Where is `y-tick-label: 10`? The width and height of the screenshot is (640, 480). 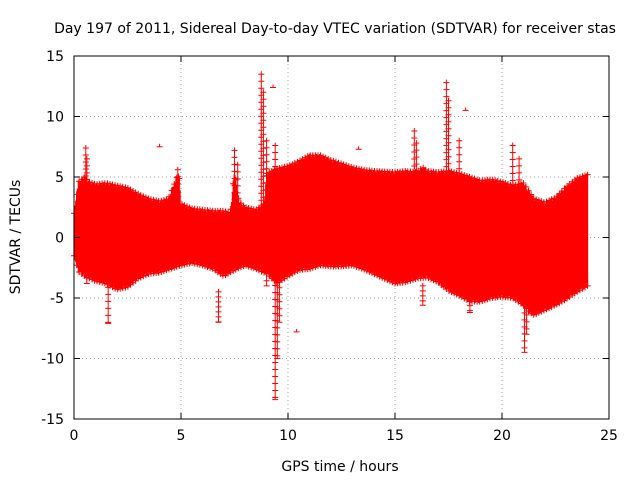
y-tick-label: 10 is located at coordinates (55, 118).